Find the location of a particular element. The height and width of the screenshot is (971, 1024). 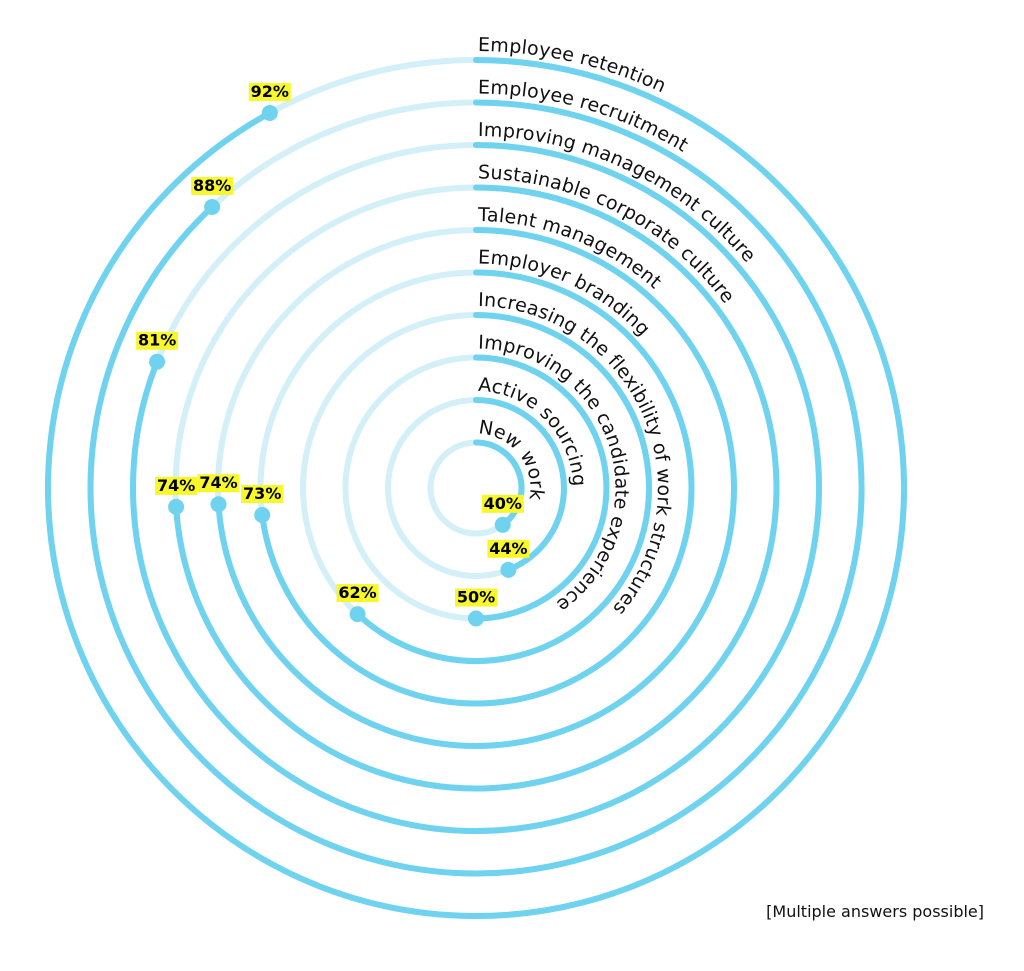

bar-end-talent-management is located at coordinates (218, 504).